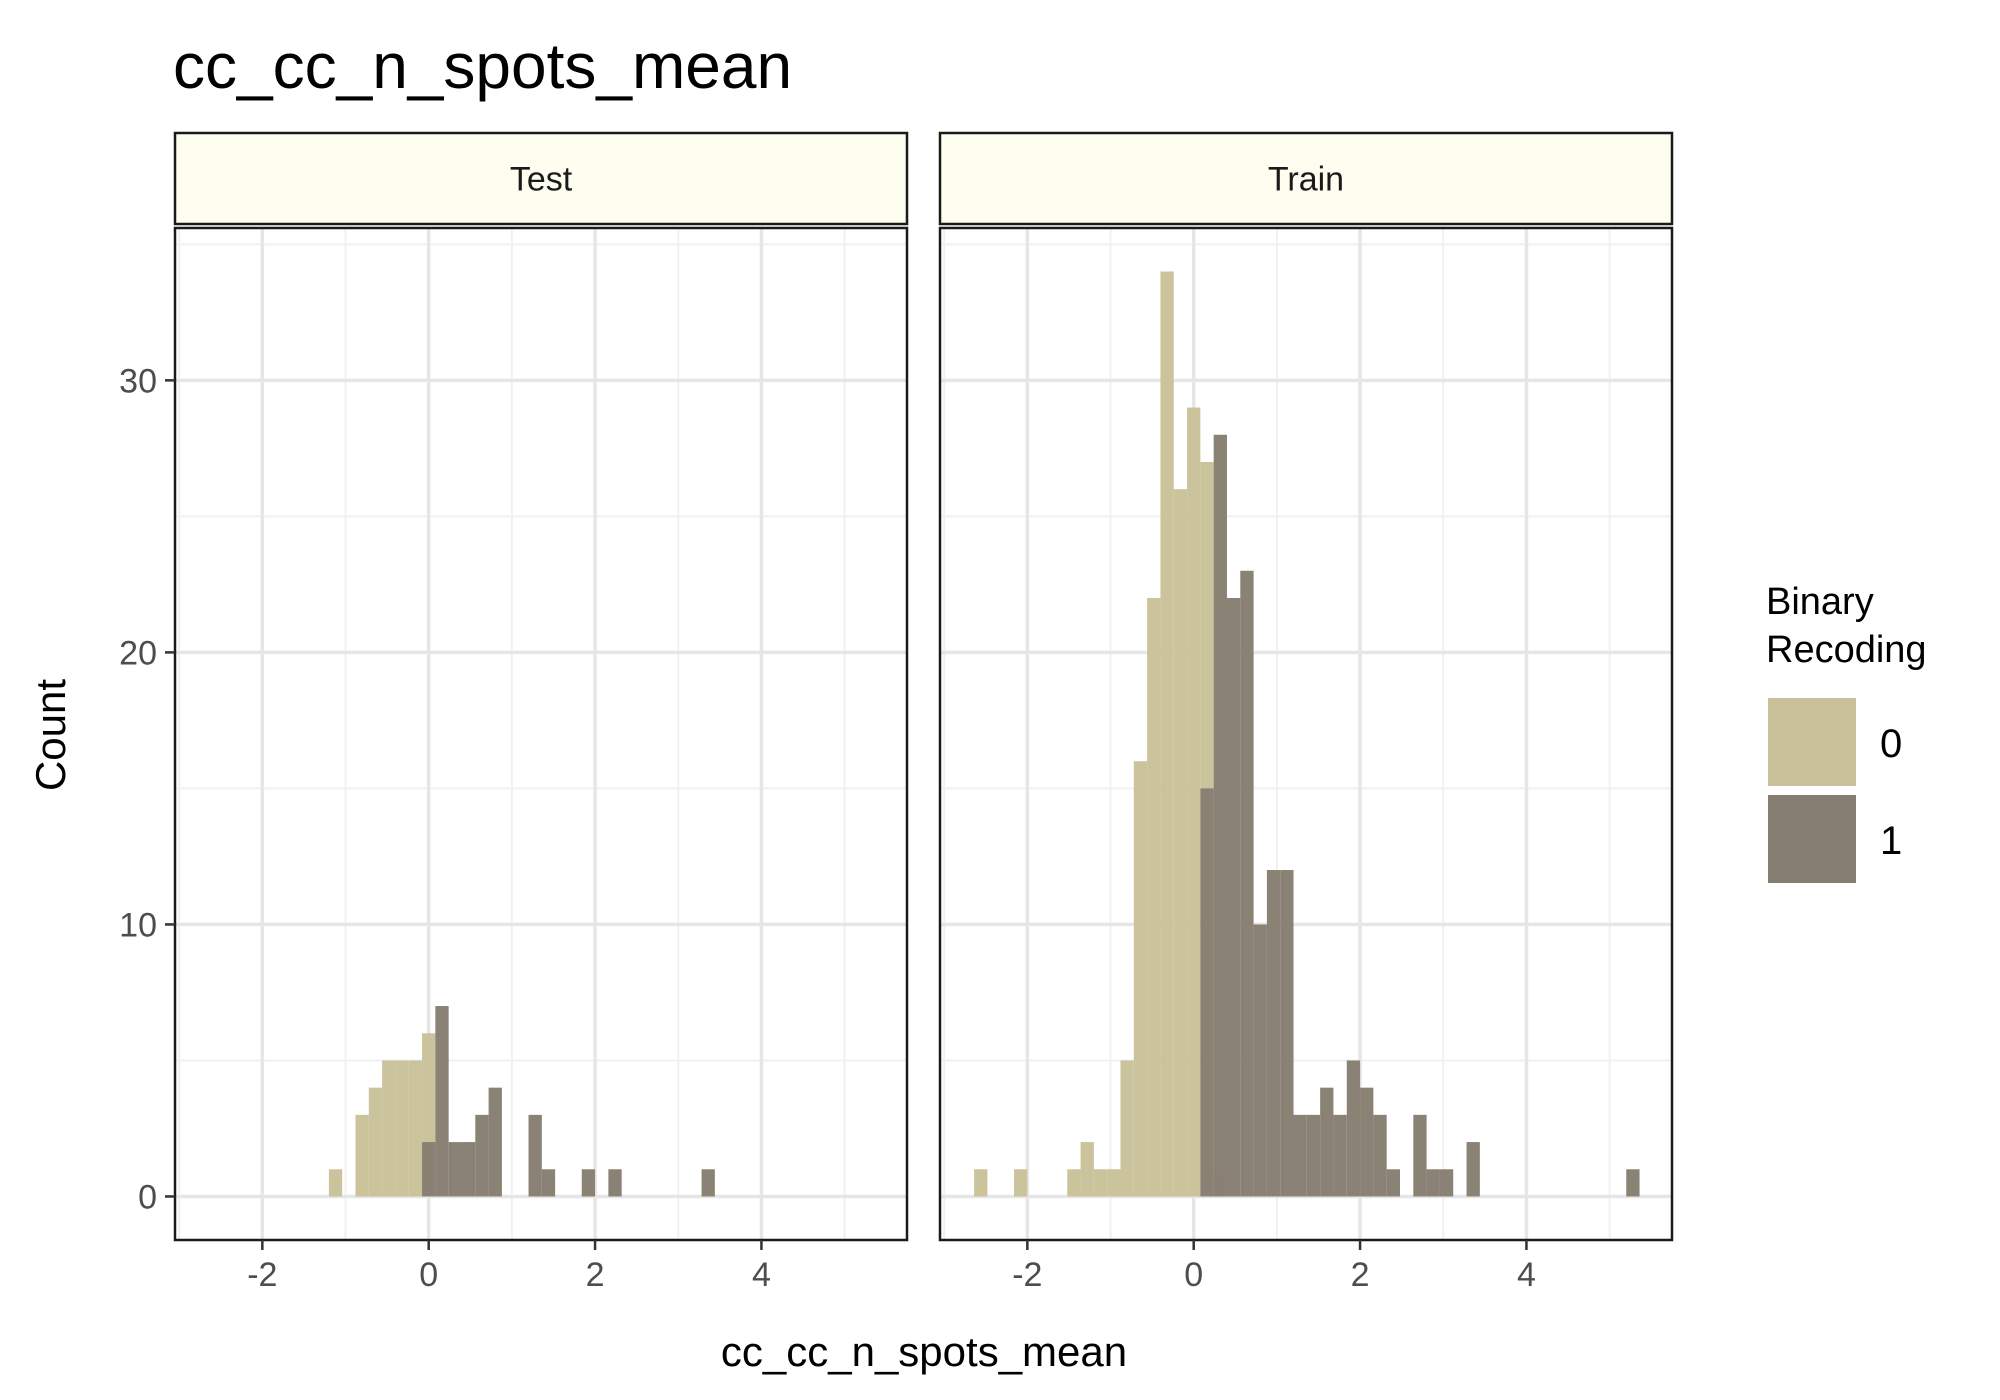 The image size is (2000, 1400). I want to click on y-tick-label: 10, so click(138, 925).